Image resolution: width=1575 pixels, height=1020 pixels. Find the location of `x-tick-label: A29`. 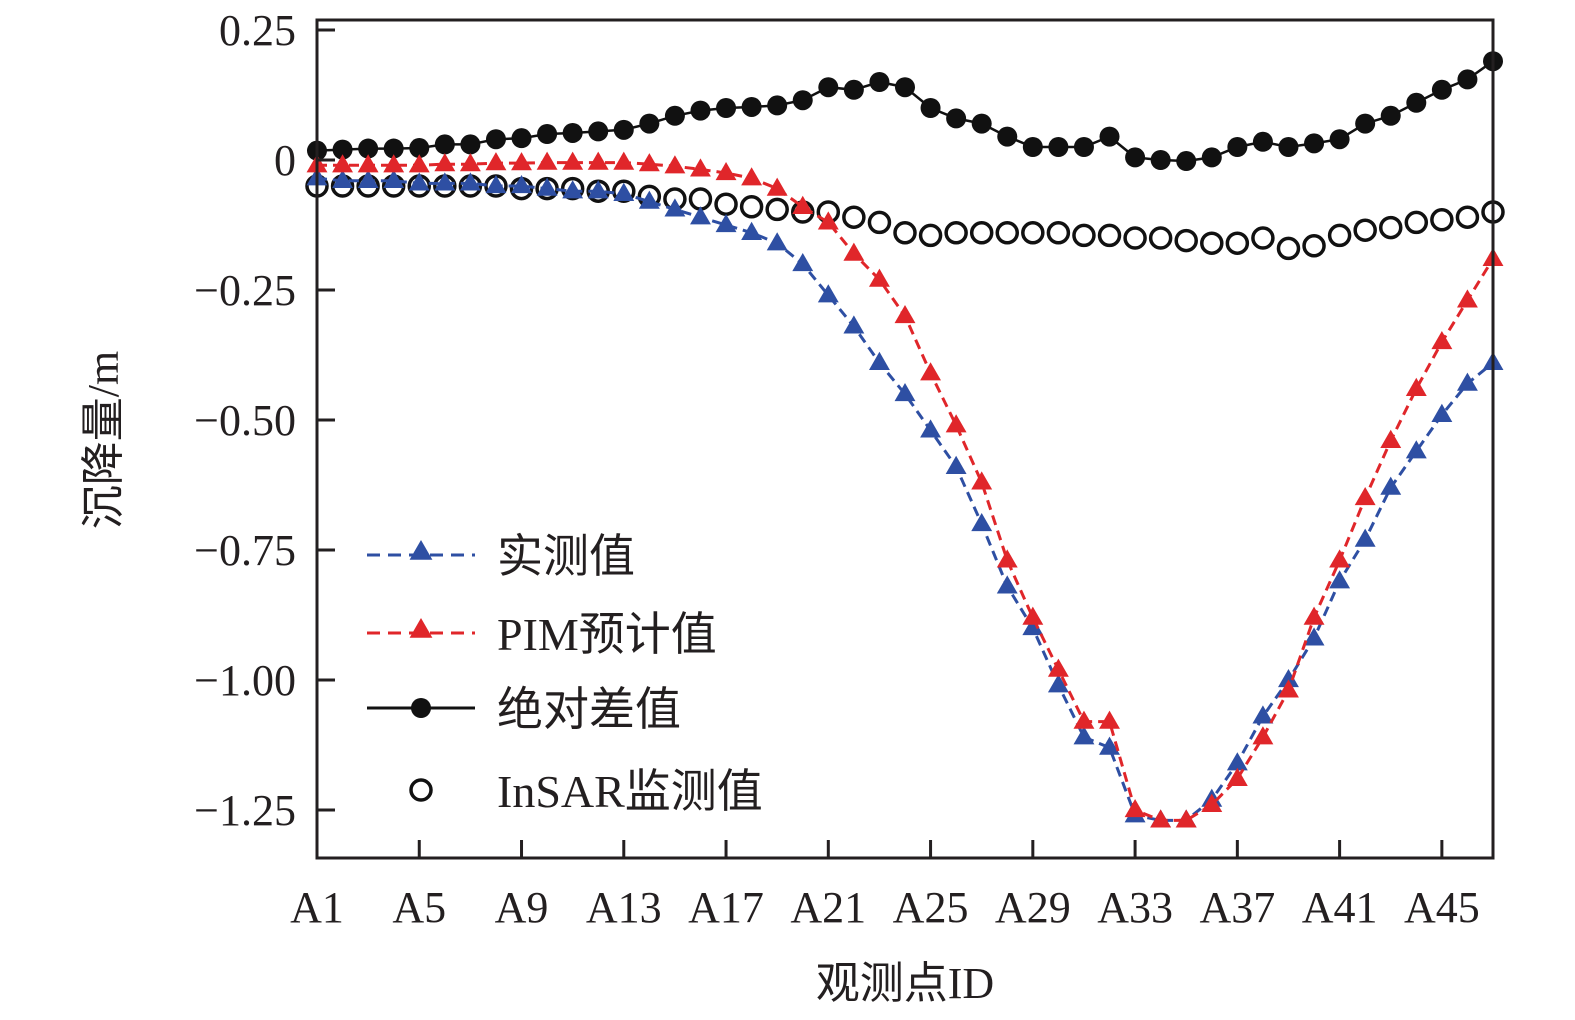

x-tick-label: A29 is located at coordinates (1033, 907).